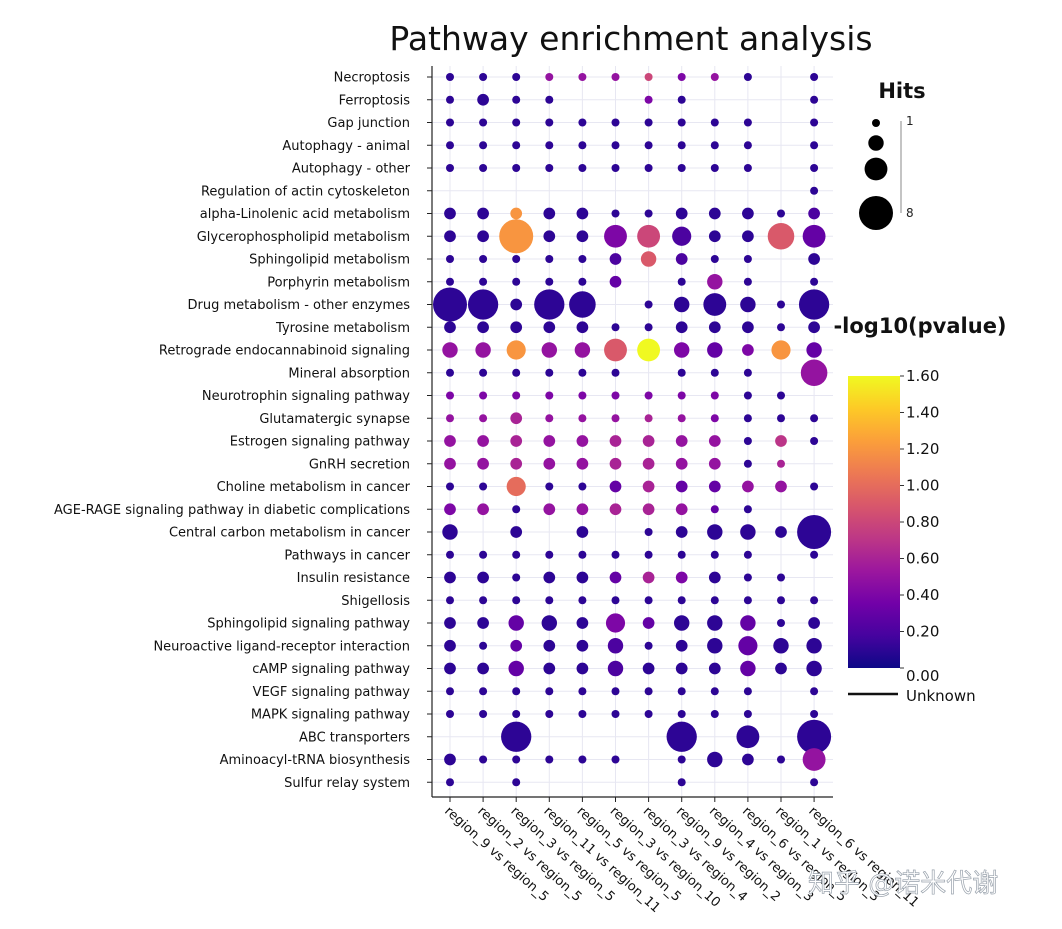  Describe the element at coordinates (342, 328) in the screenshot. I see `pathway-label: Tyrosine metabolism` at that location.